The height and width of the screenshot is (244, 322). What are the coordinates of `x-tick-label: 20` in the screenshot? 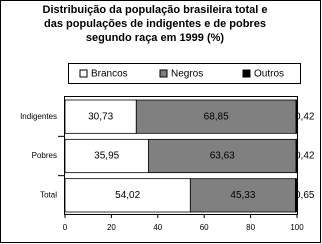 It's located at (111, 227).